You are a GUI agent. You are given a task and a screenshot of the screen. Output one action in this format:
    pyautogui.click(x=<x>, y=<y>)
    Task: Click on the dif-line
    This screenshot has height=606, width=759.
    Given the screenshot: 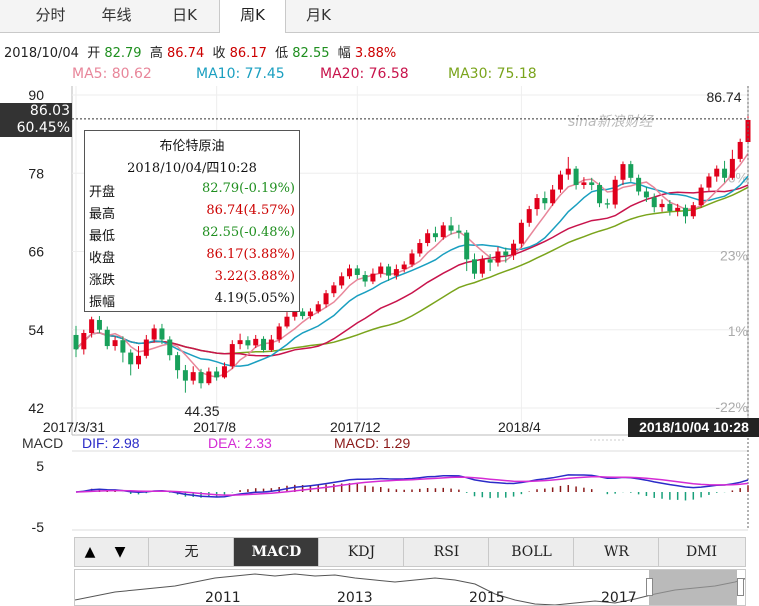 What is the action you would take?
    pyautogui.click(x=412, y=486)
    